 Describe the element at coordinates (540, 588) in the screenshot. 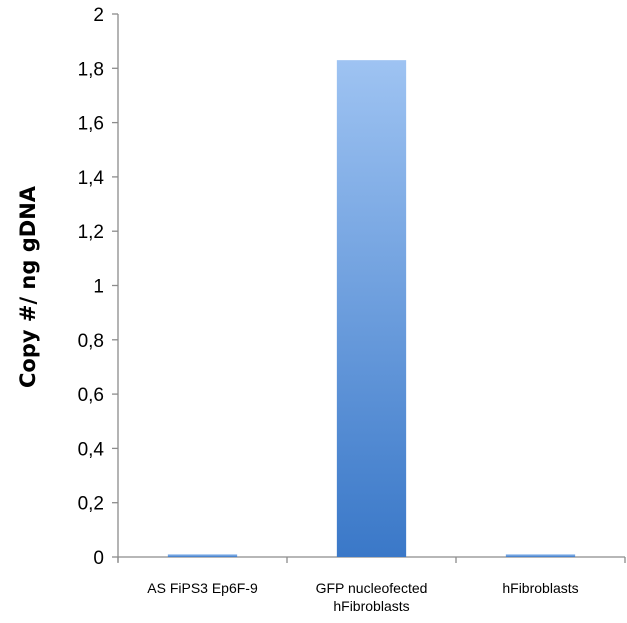

I see `x-category-label: hFibroblasts` at that location.